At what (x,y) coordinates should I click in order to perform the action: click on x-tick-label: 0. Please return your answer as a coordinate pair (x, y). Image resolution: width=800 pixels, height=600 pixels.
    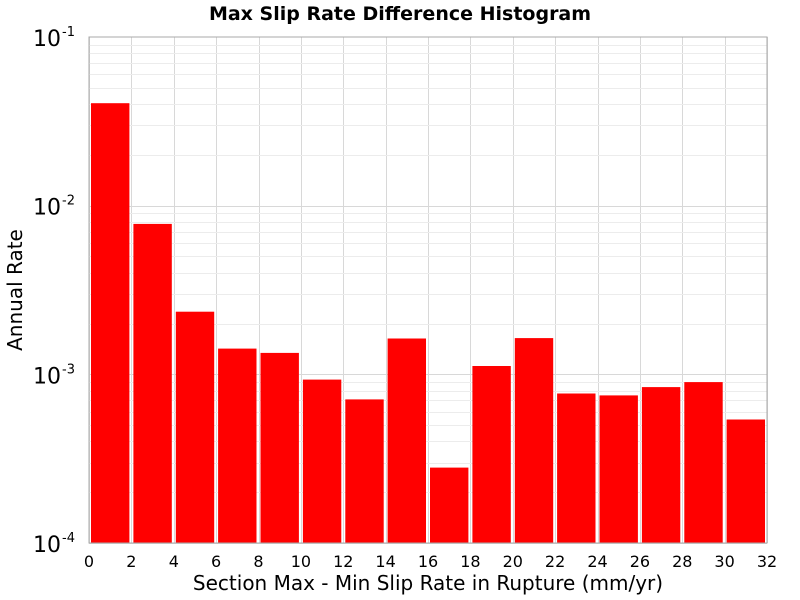
    Looking at the image, I should click on (89, 561).